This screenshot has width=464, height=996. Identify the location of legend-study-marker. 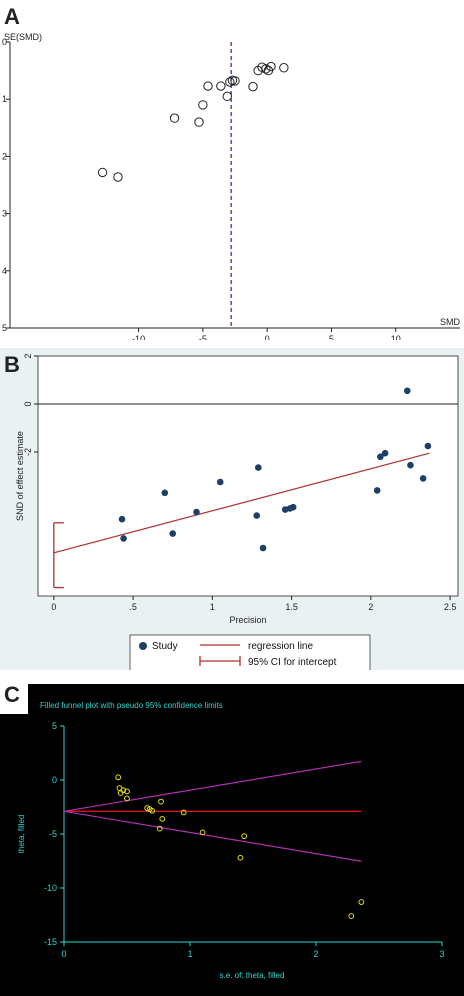
(143, 646).